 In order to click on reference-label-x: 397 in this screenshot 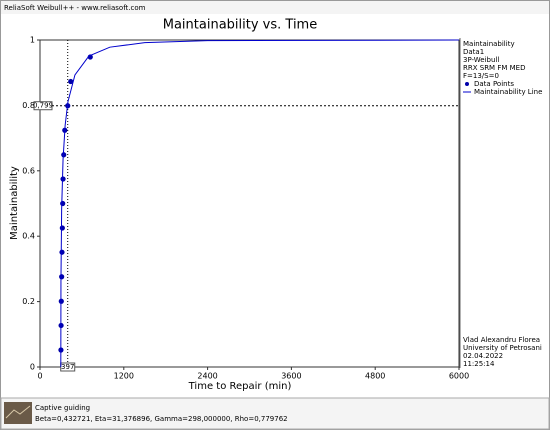, I will do `click(67, 367)`.